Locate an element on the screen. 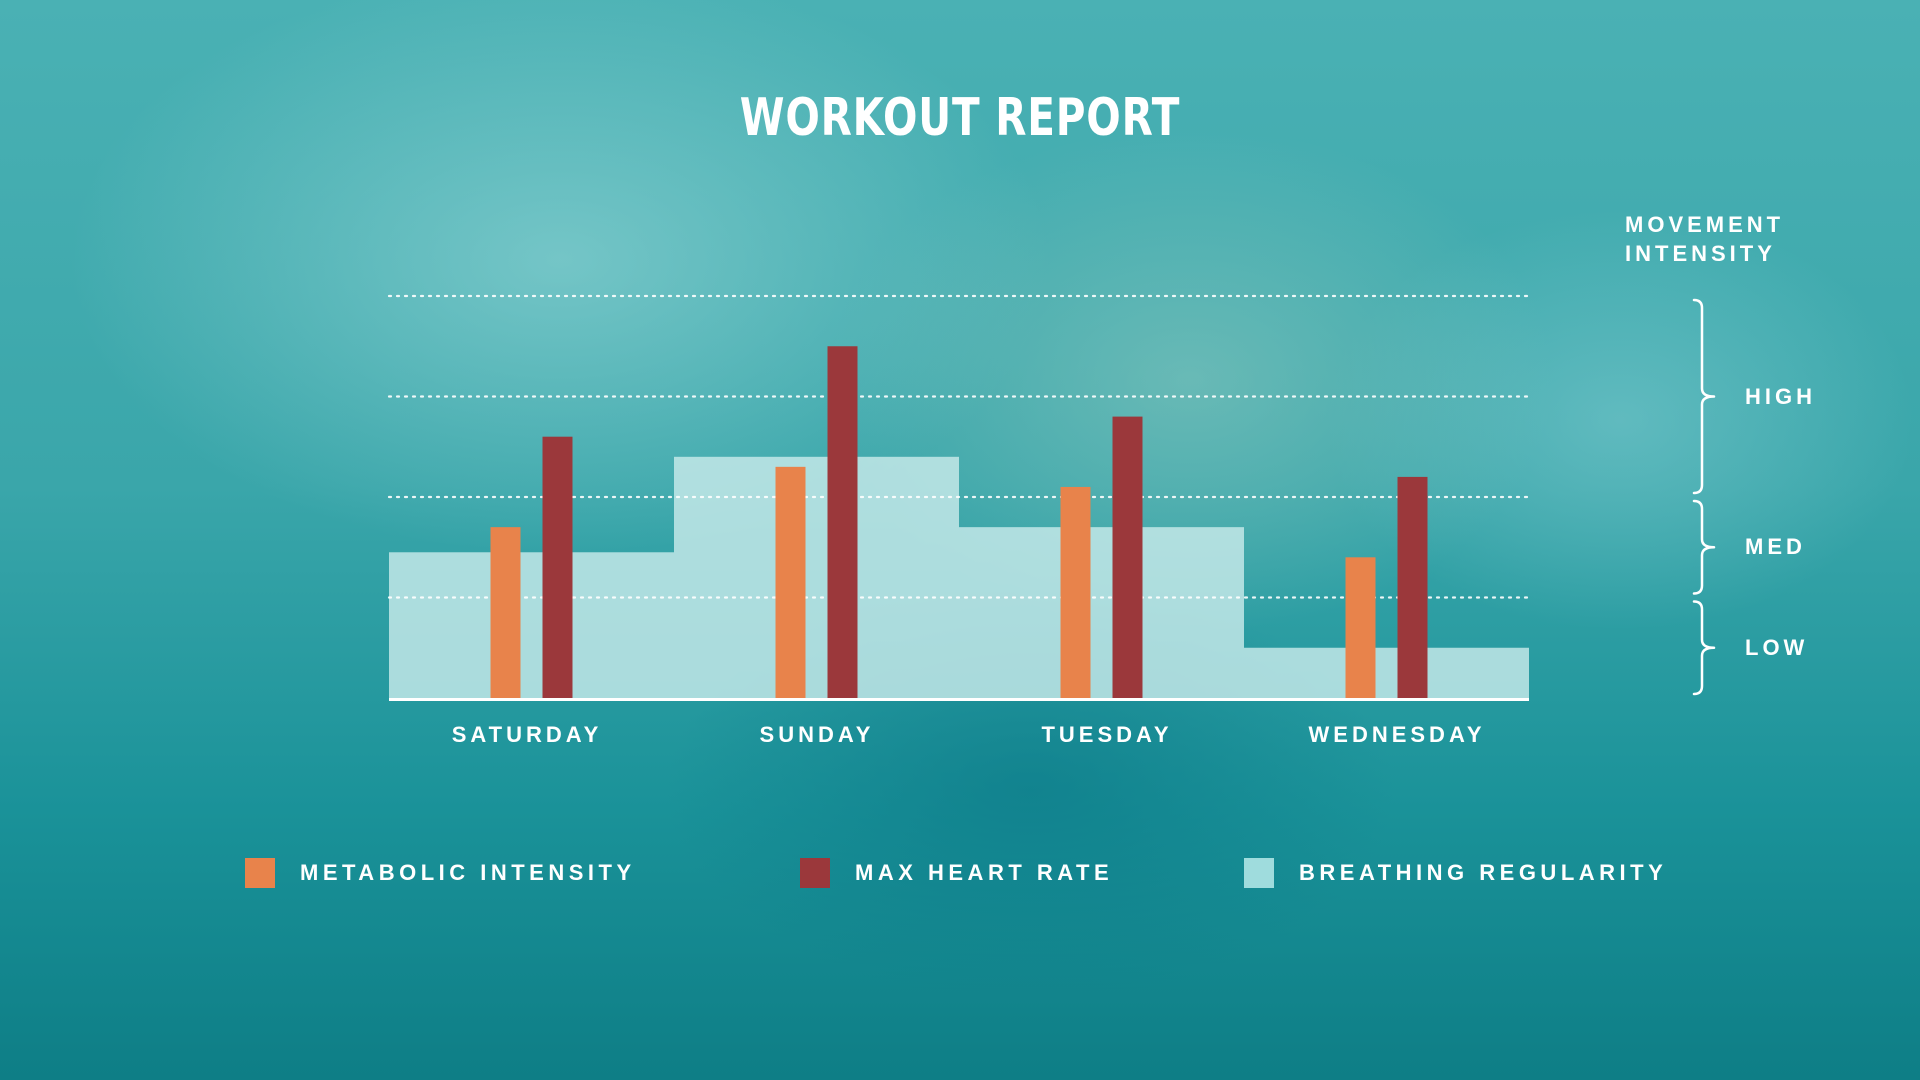  legend-item-breathing-regularity: BREATHING REGULARITY is located at coordinates (1455, 873).